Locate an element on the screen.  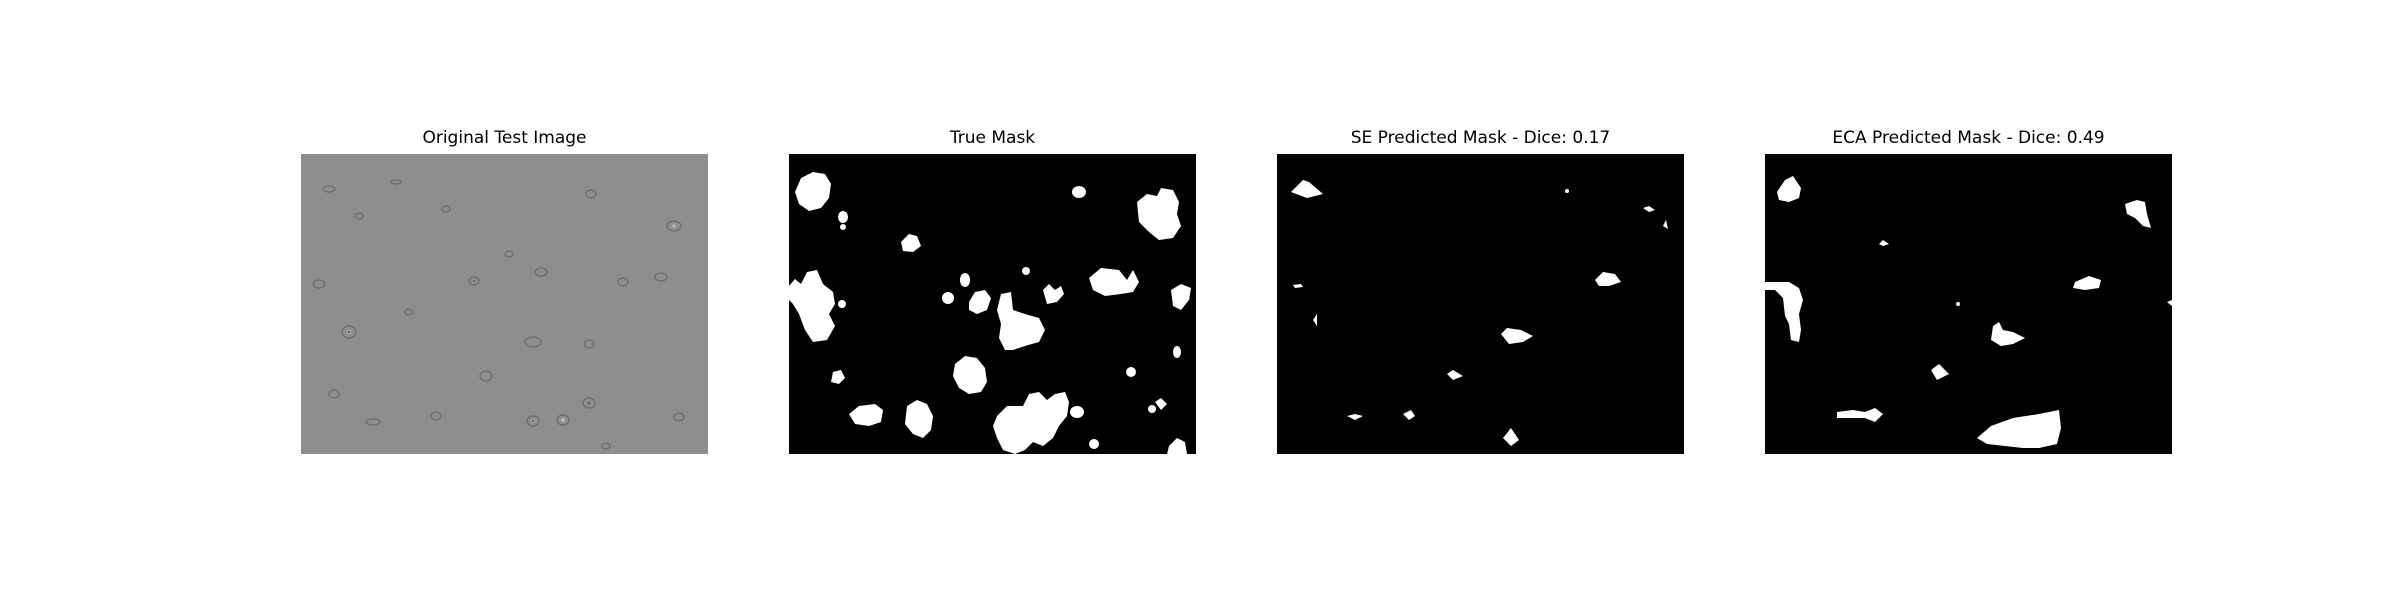
panel-title: Original Test Image is located at coordinates (504, 138).